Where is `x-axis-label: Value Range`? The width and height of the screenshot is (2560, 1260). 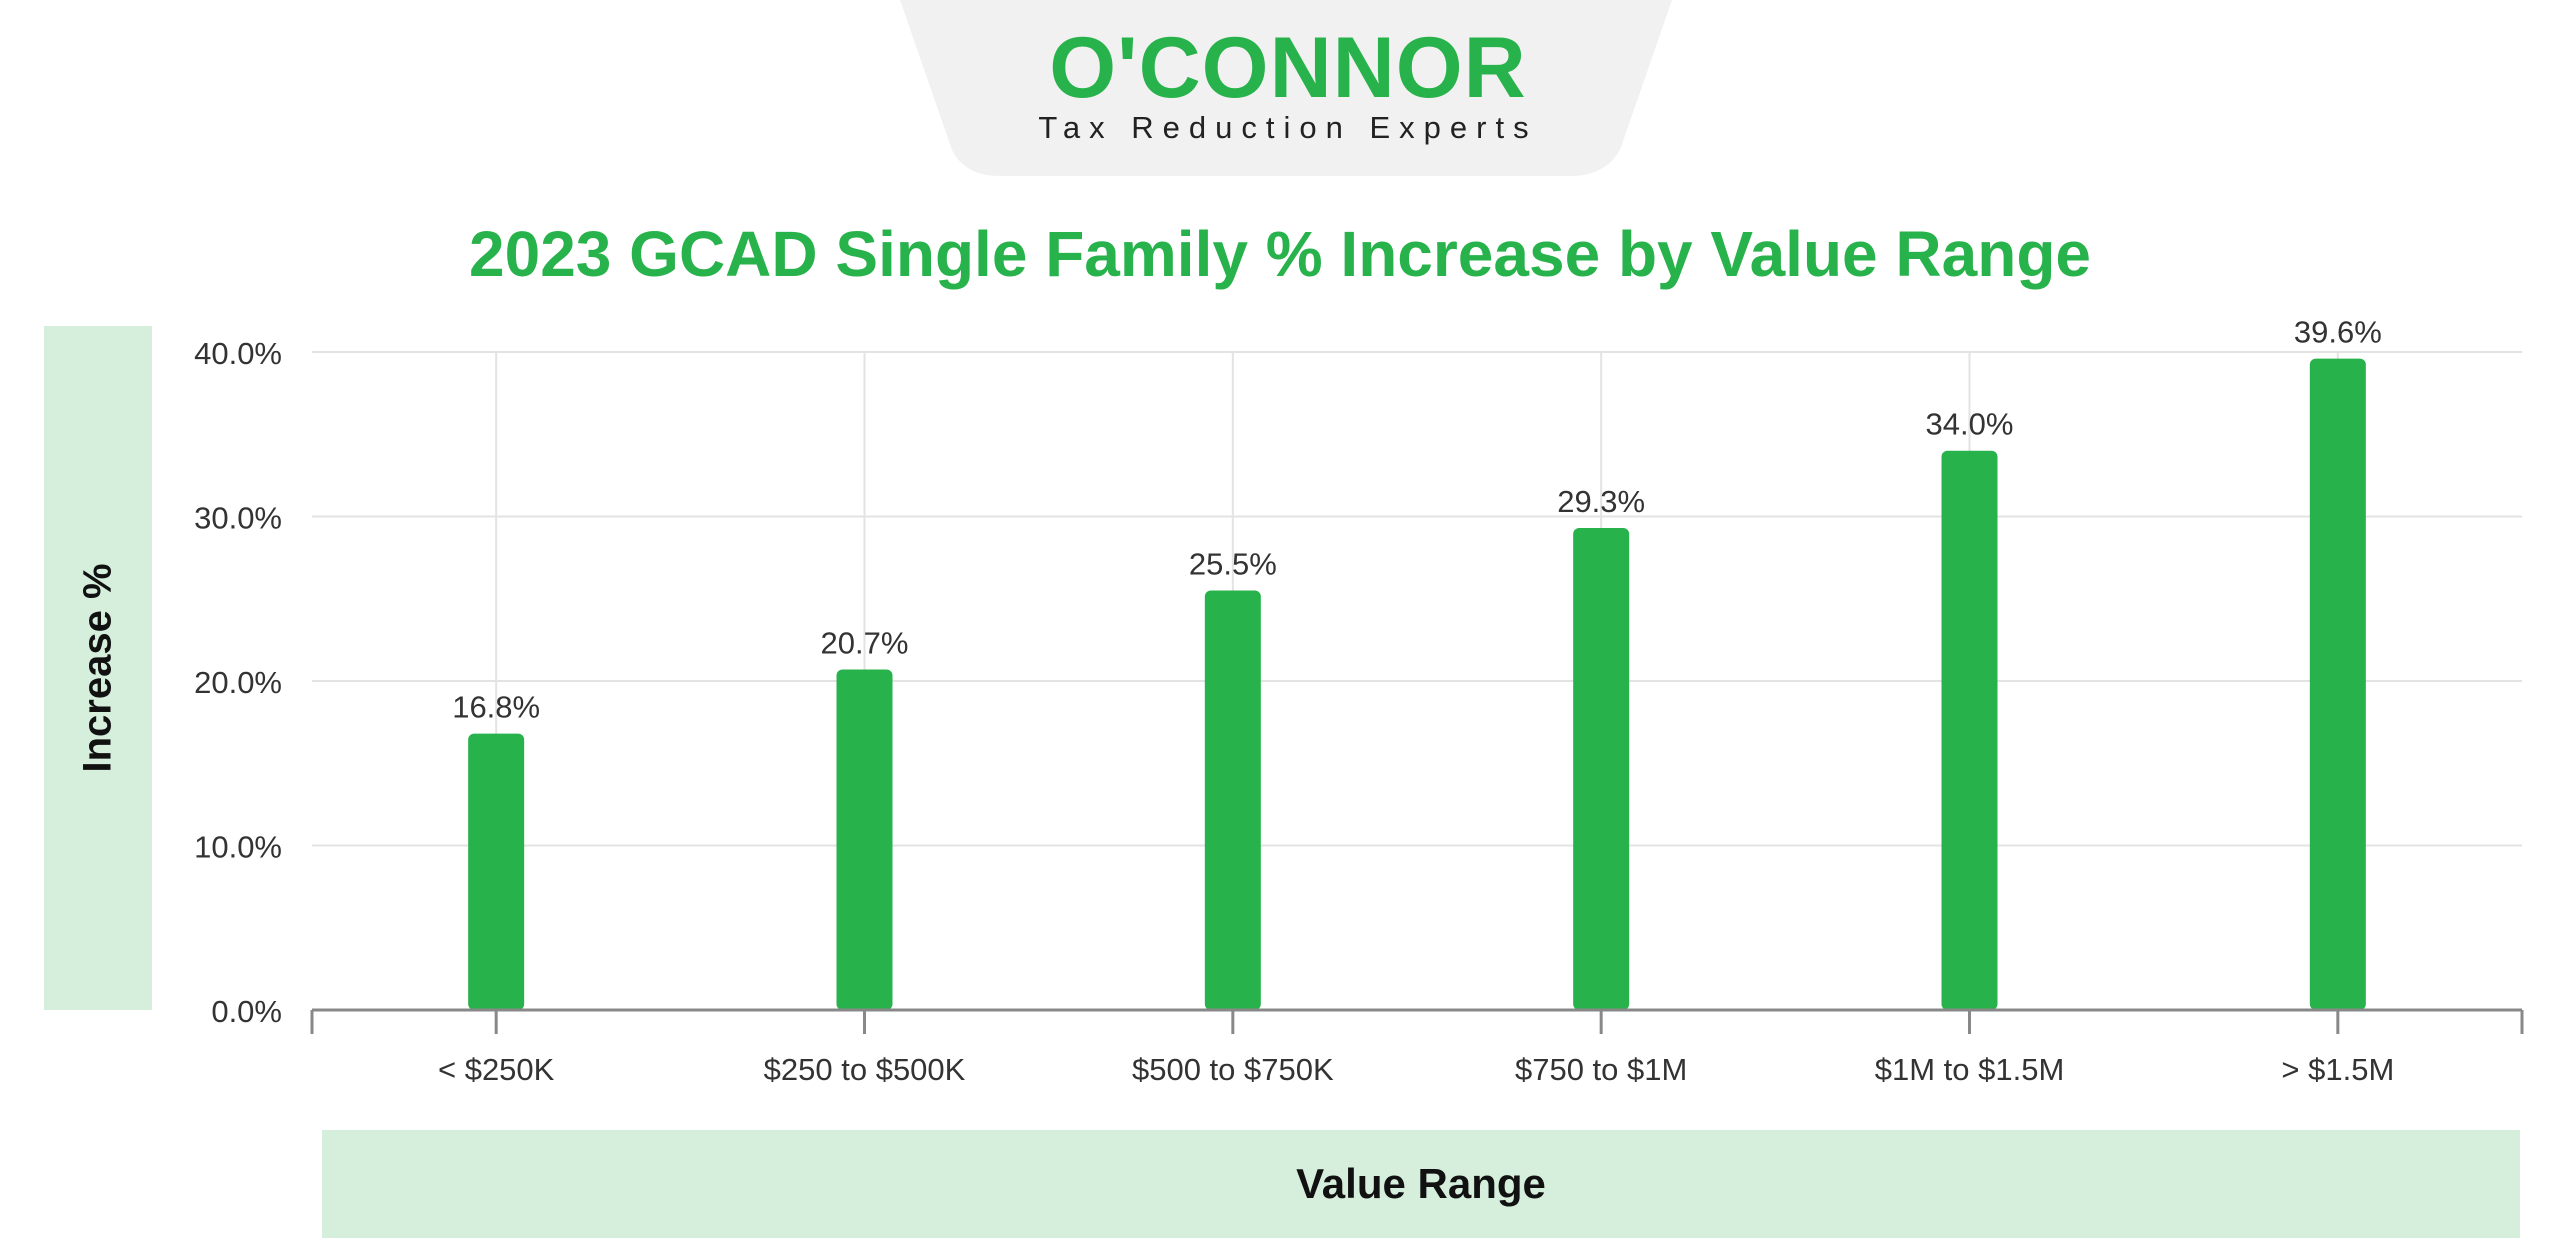 x-axis-label: Value Range is located at coordinates (1421, 1183).